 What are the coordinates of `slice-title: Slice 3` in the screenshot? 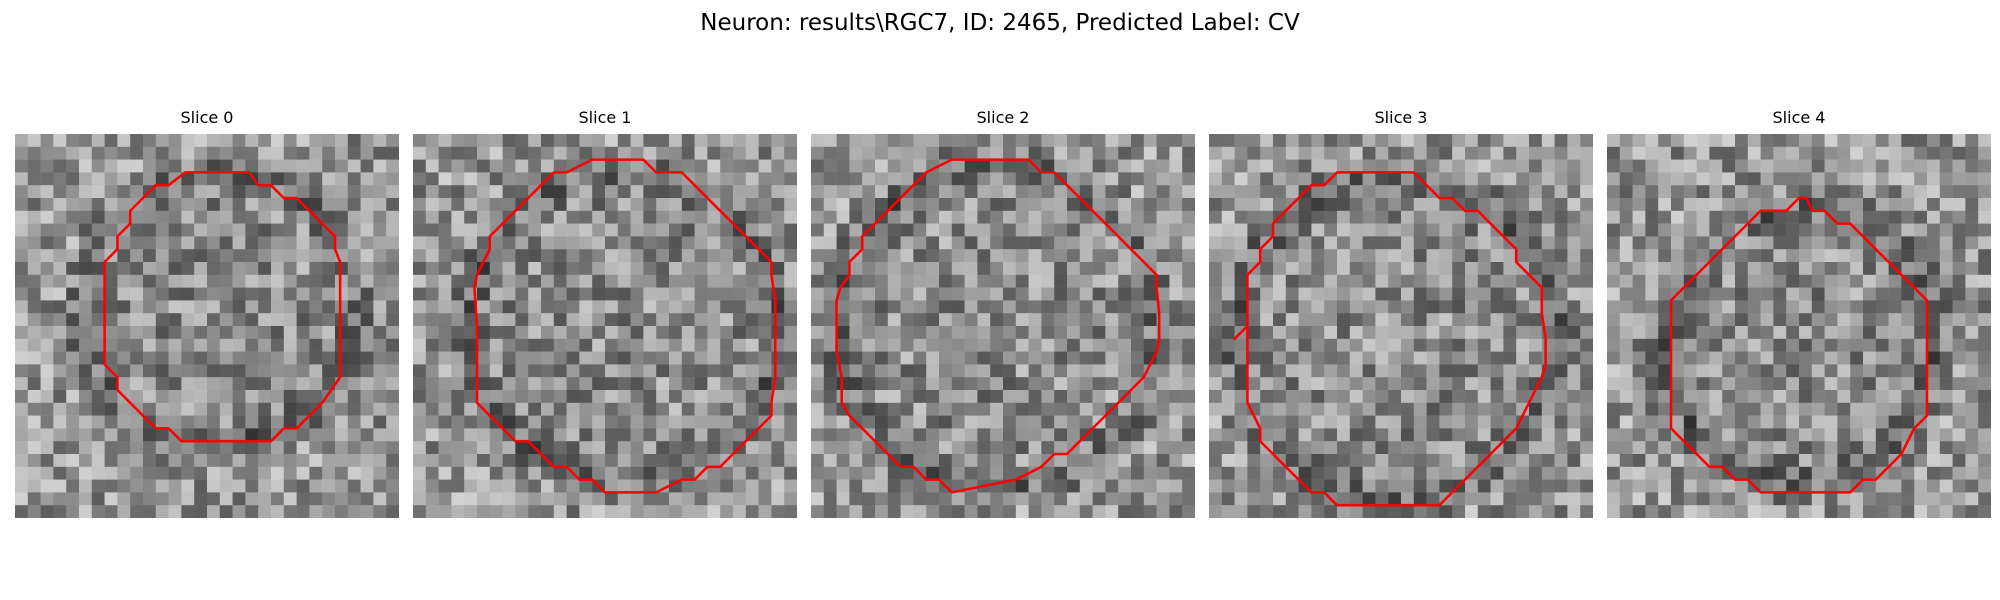 It's located at (1401, 117).